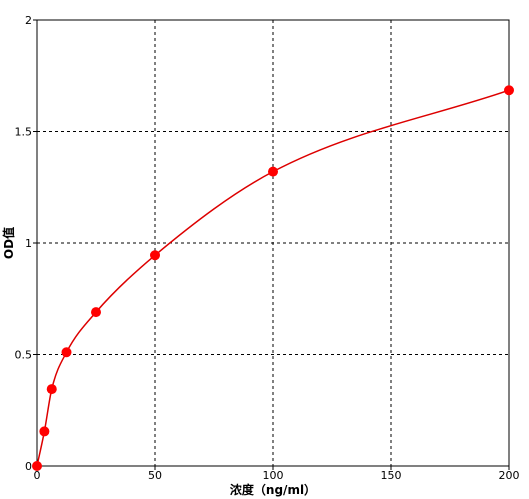 This screenshot has width=529, height=499. Describe the element at coordinates (37, 475) in the screenshot. I see `x-tick-label: 0` at that location.